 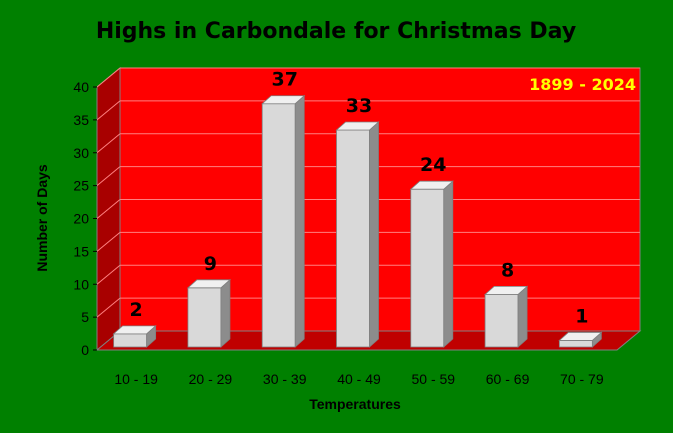 I want to click on data-label: 9, so click(x=210, y=264).